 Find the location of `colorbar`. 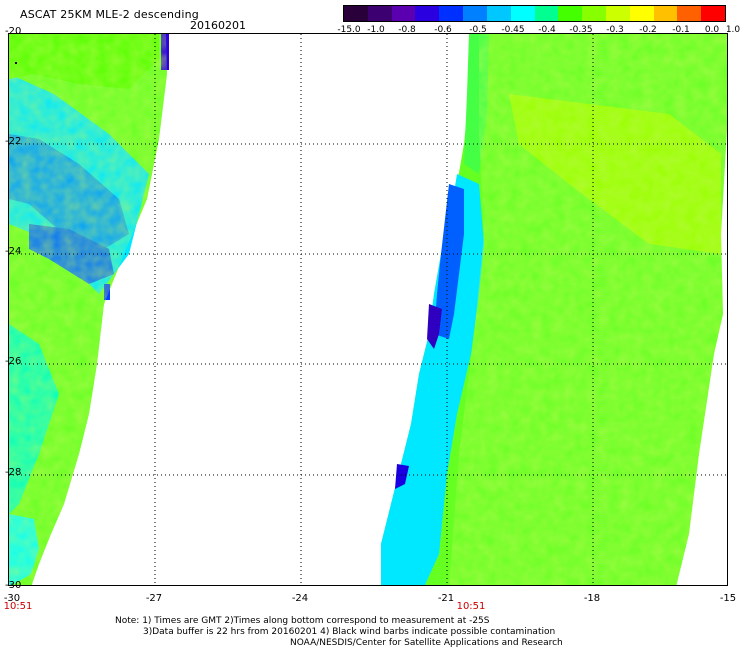

colorbar is located at coordinates (534, 13).